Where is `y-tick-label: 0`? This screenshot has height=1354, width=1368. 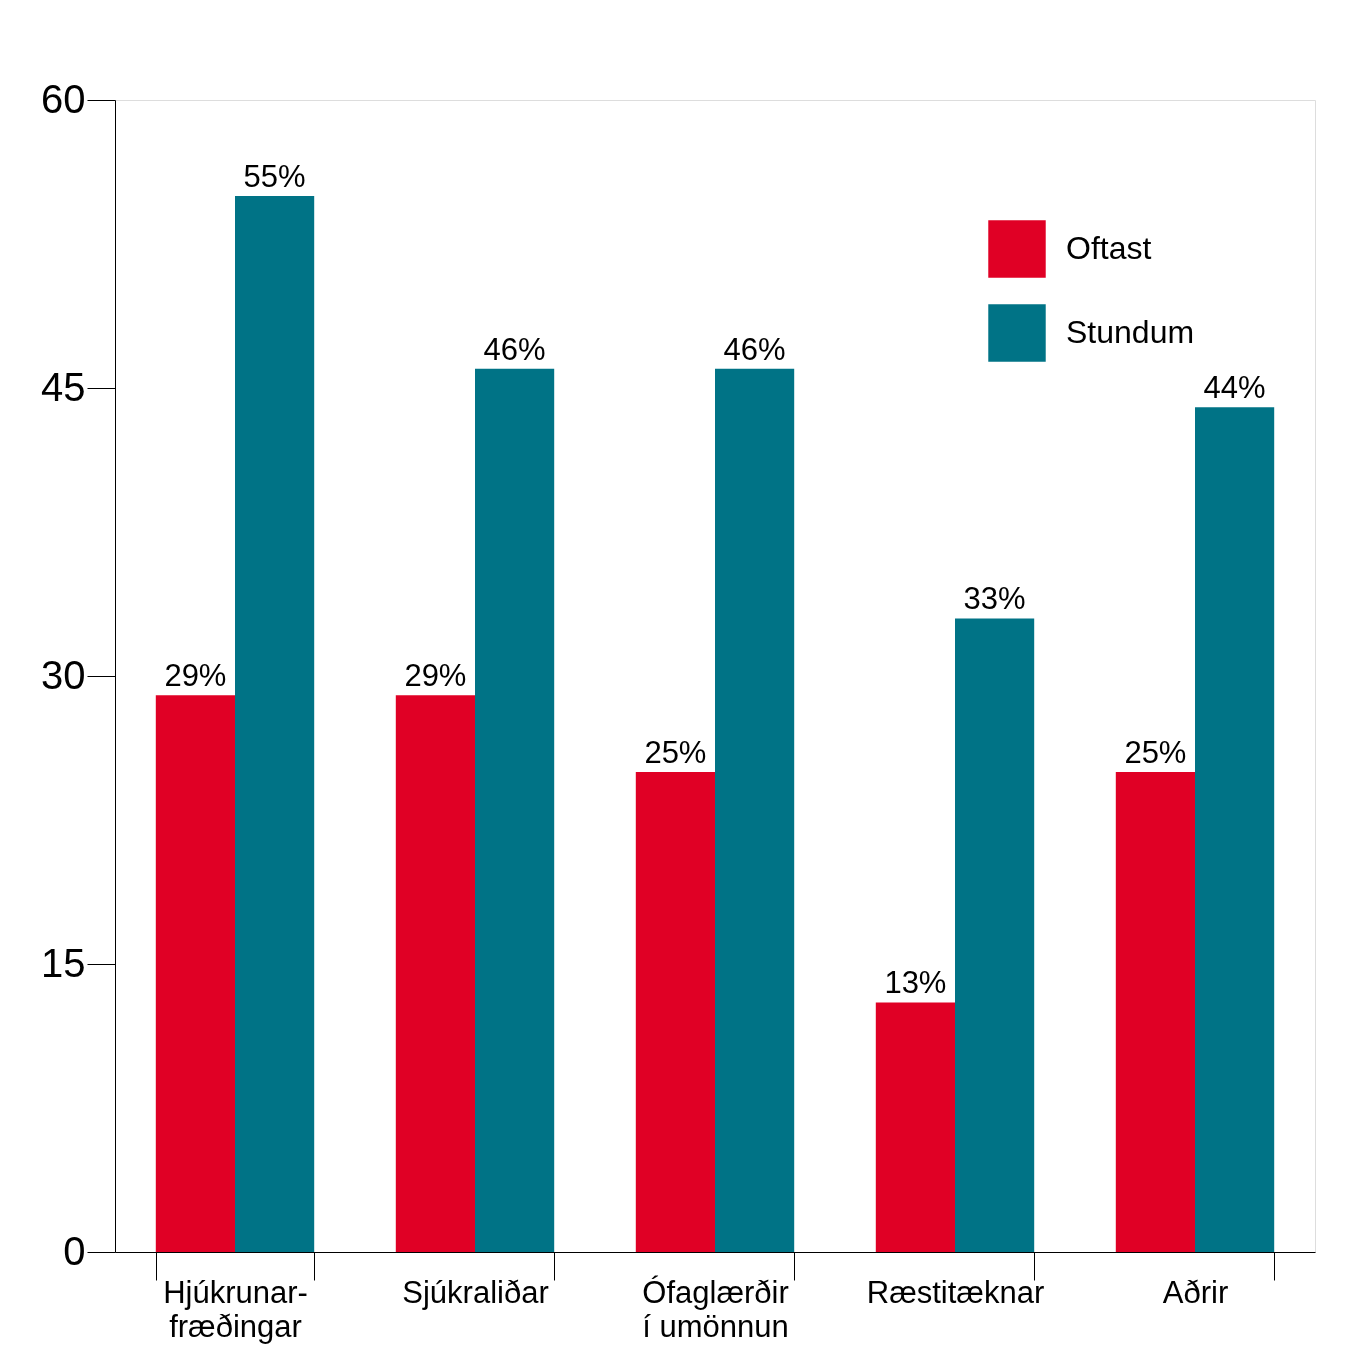
y-tick-label: 0 is located at coordinates (74, 1250).